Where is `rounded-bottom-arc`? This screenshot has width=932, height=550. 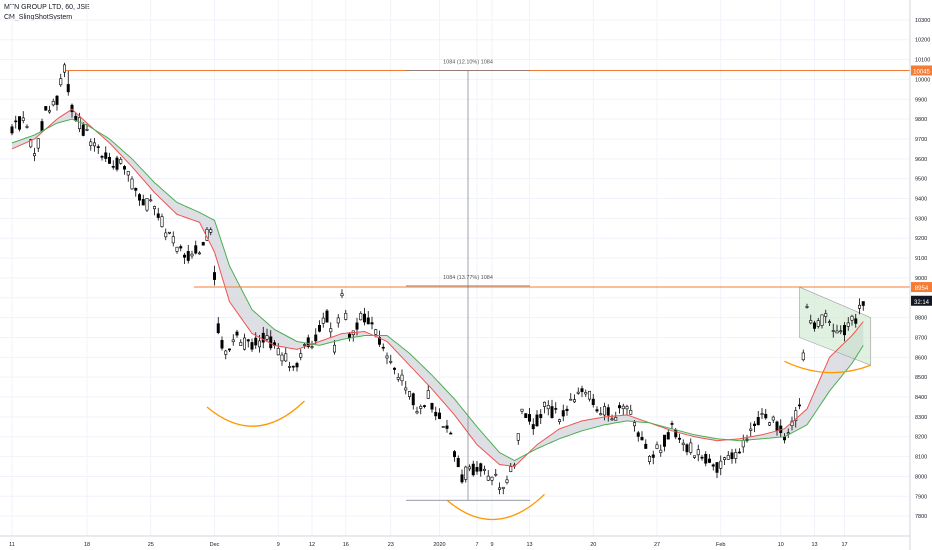
rounded-bottom-arc is located at coordinates (827, 367).